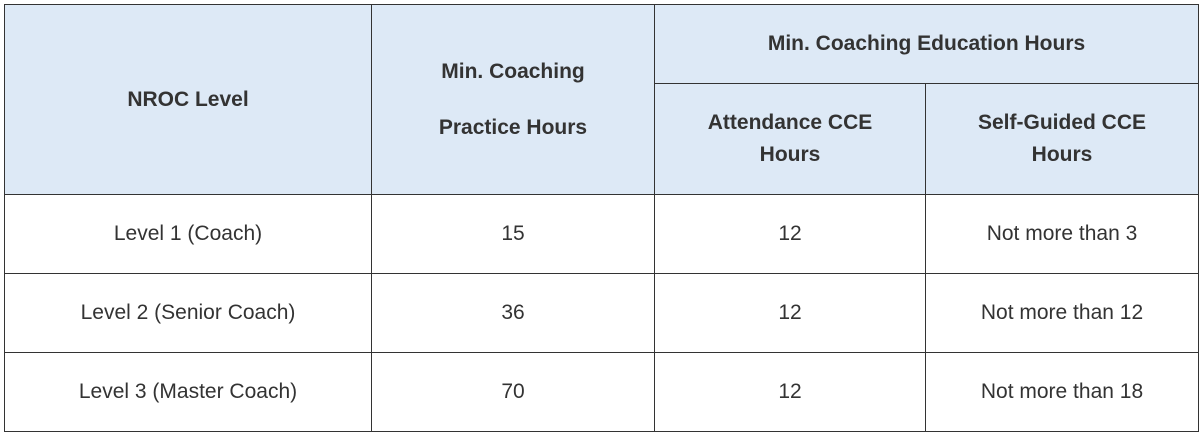  I want to click on cell-level: Level 2 (Senior Coach), so click(188, 313).